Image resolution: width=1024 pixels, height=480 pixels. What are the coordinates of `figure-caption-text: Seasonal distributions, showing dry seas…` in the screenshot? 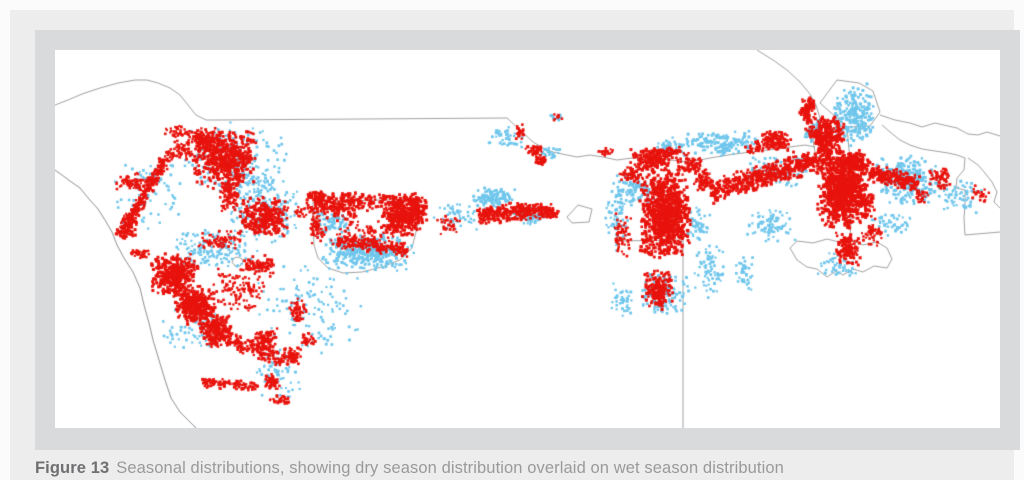 It's located at (450, 468).